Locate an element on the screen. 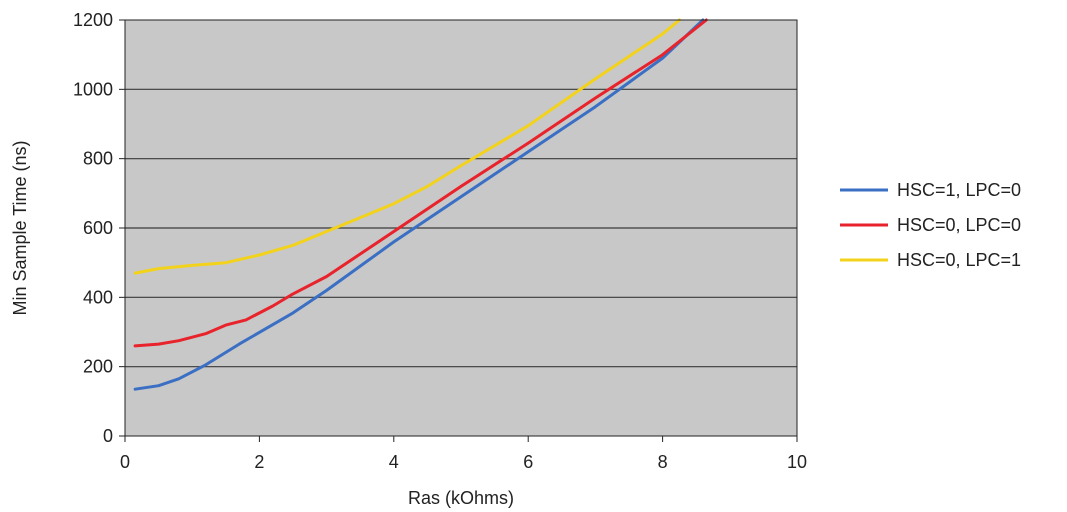 This screenshot has width=1067, height=512. legend: HSC=1, LPC=0 HSC=0, LPC=0 HSC=0, LPC=1 is located at coordinates (930, 225).